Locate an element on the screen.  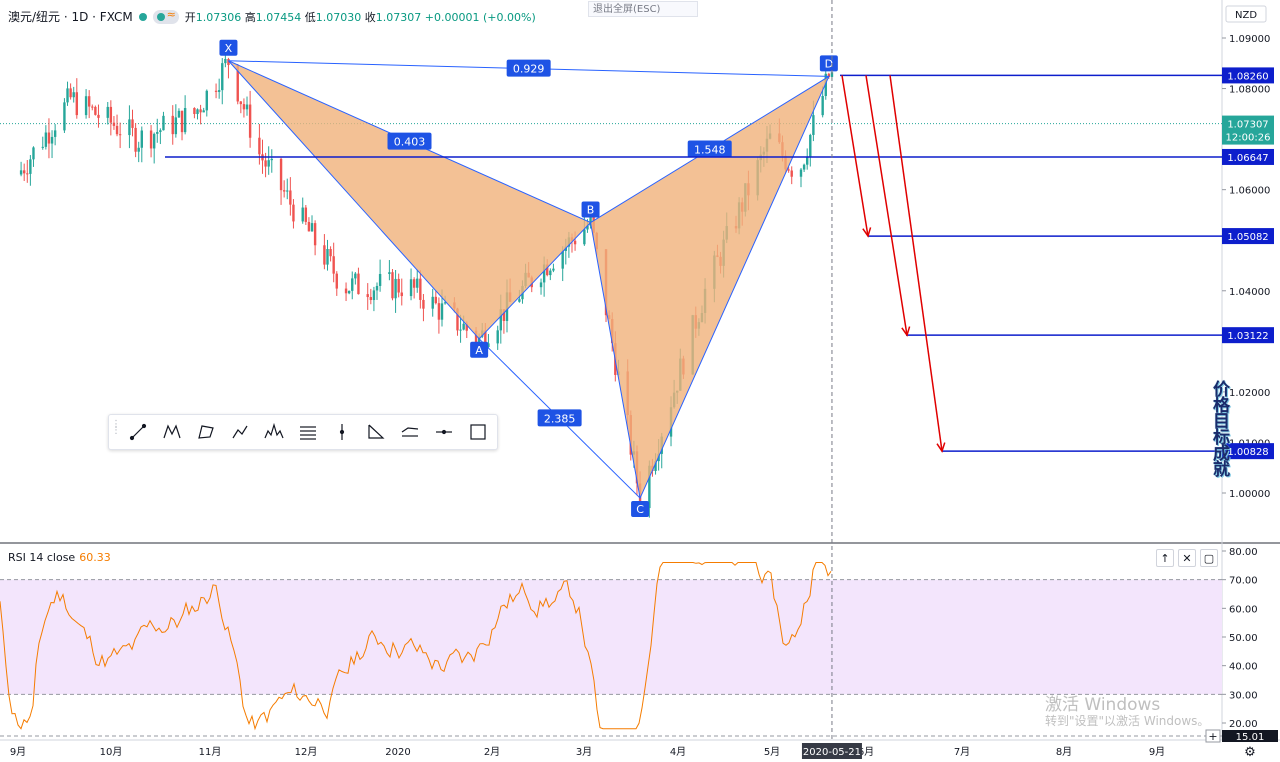
rsi-tick-label: 70.00 is located at coordinates (1243, 581).